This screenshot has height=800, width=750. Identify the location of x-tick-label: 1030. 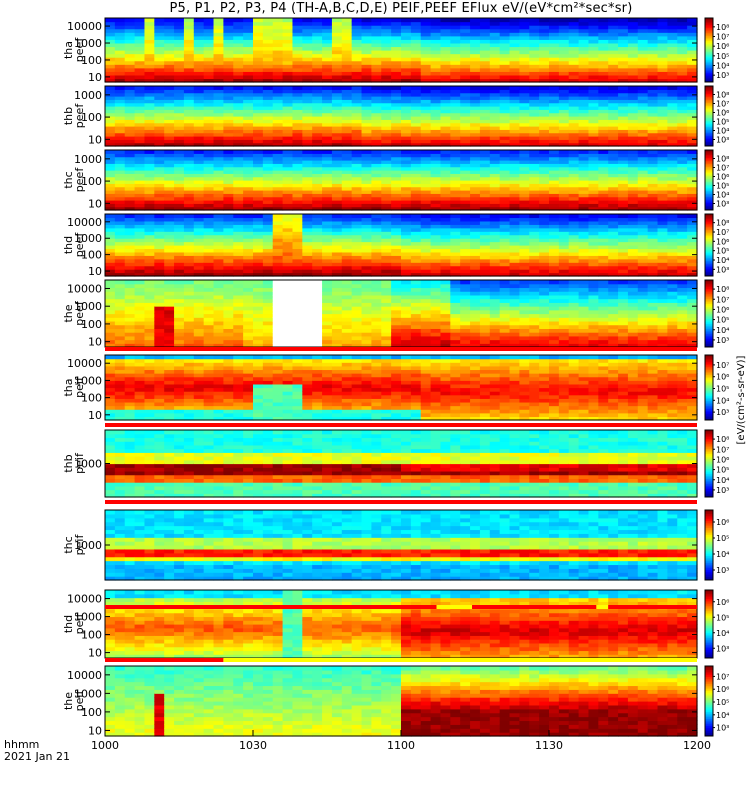
(253, 745).